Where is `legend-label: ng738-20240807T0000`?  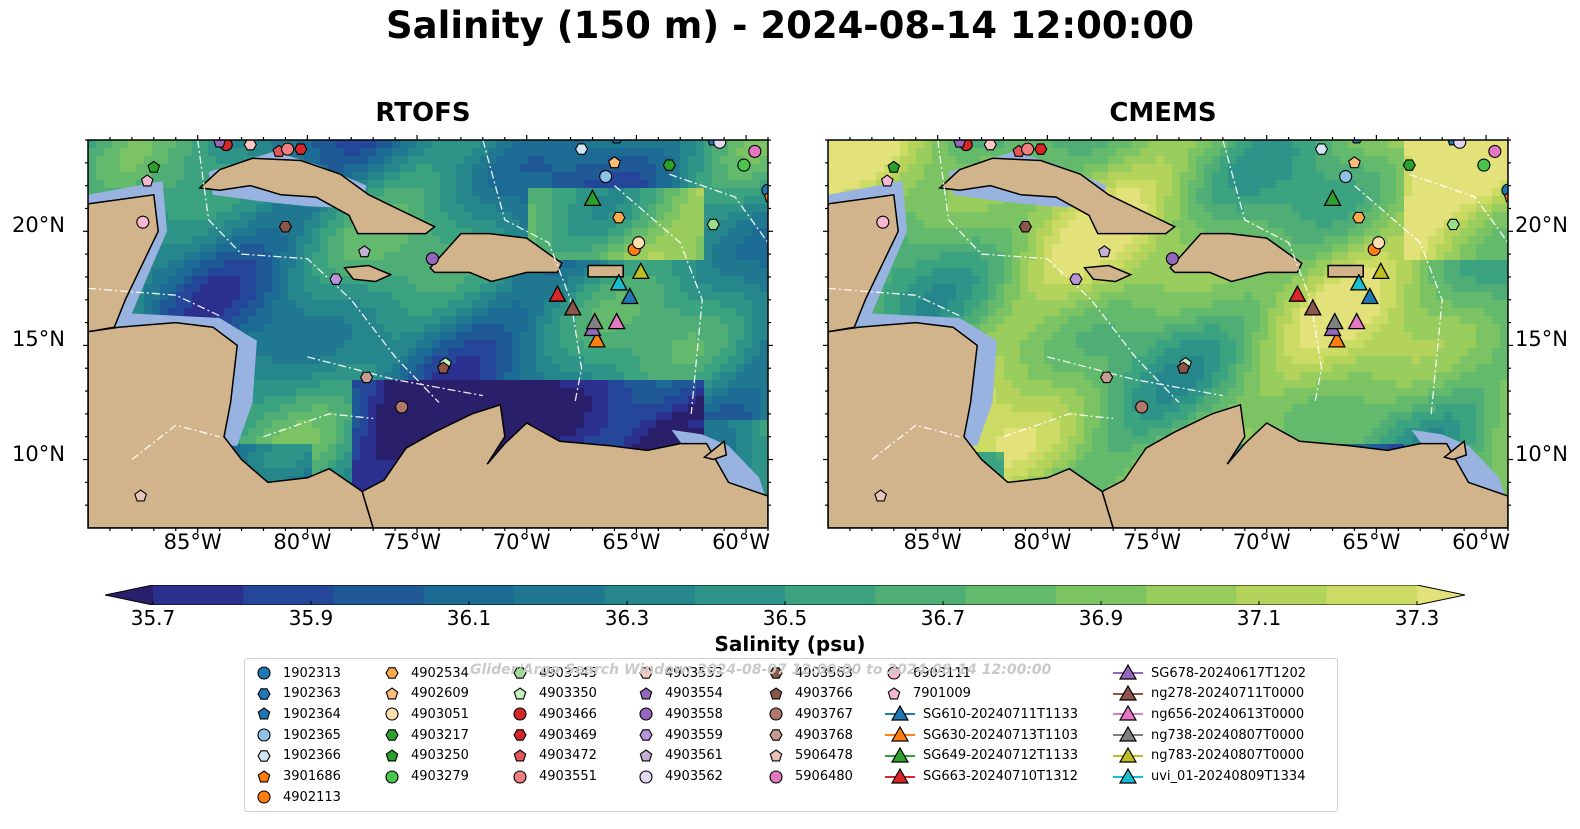 legend-label: ng738-20240807T0000 is located at coordinates (1228, 735).